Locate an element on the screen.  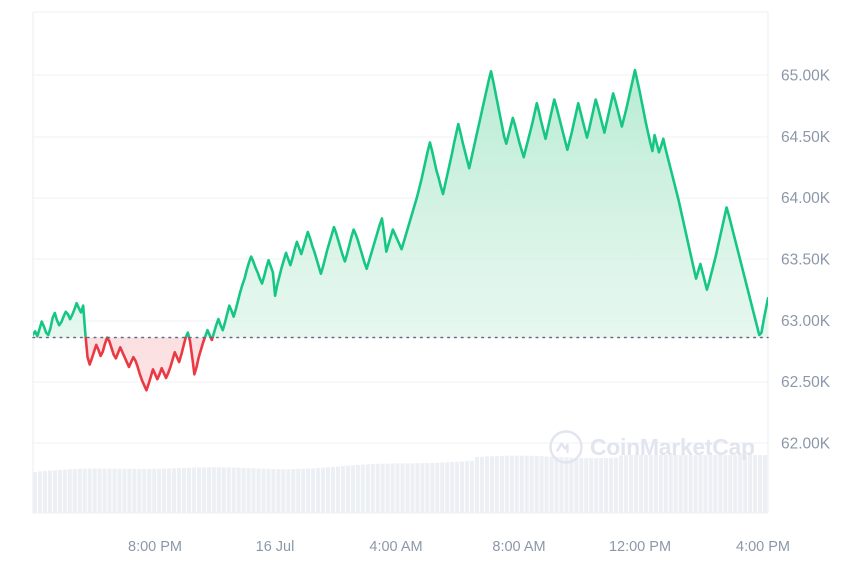
y-axis-tick-label: 62.00K is located at coordinates (806, 444).